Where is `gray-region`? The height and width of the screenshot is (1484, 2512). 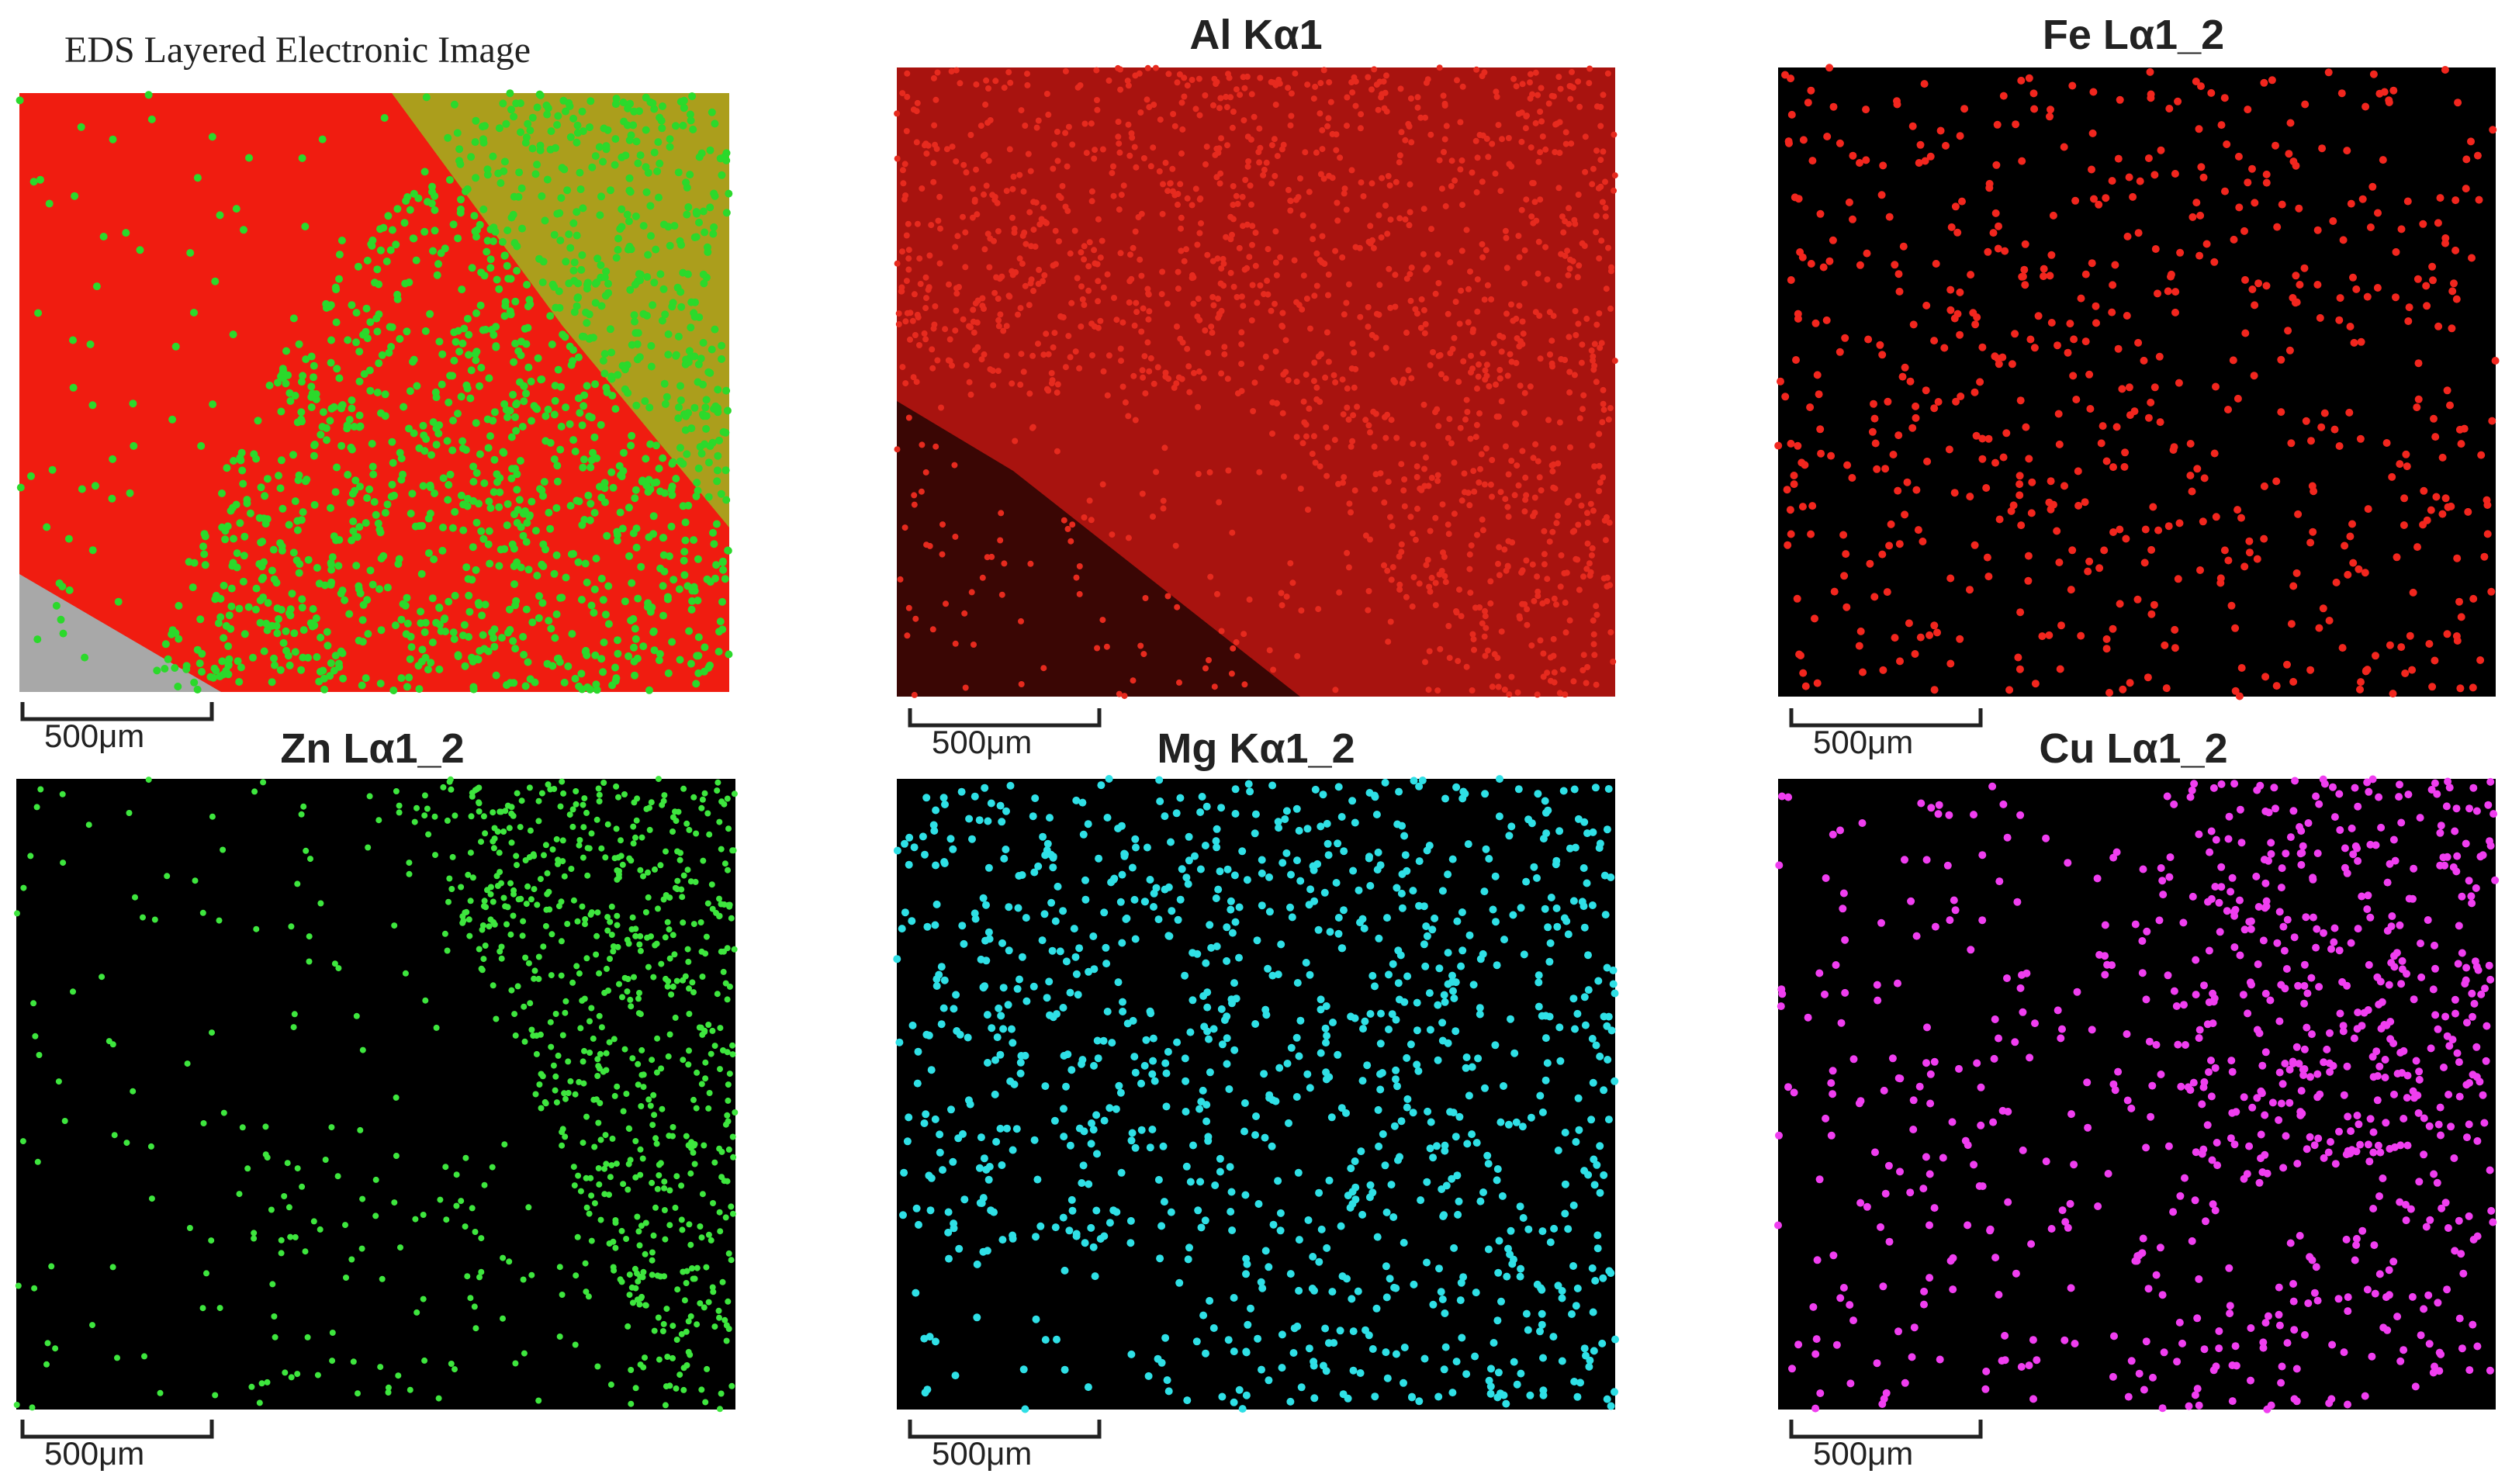
gray-region is located at coordinates (120, 633).